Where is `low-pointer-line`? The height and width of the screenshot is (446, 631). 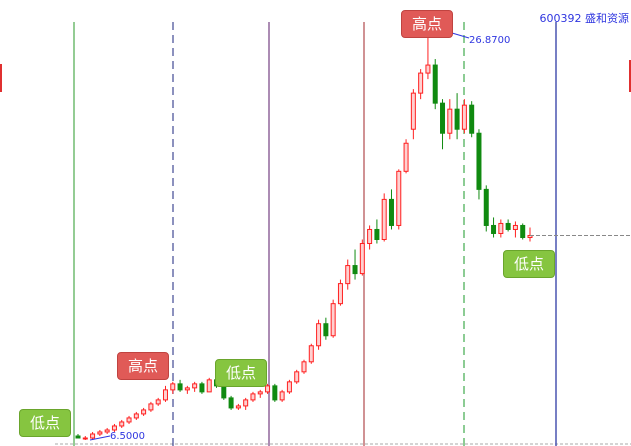 low-pointer-line is located at coordinates (100, 438).